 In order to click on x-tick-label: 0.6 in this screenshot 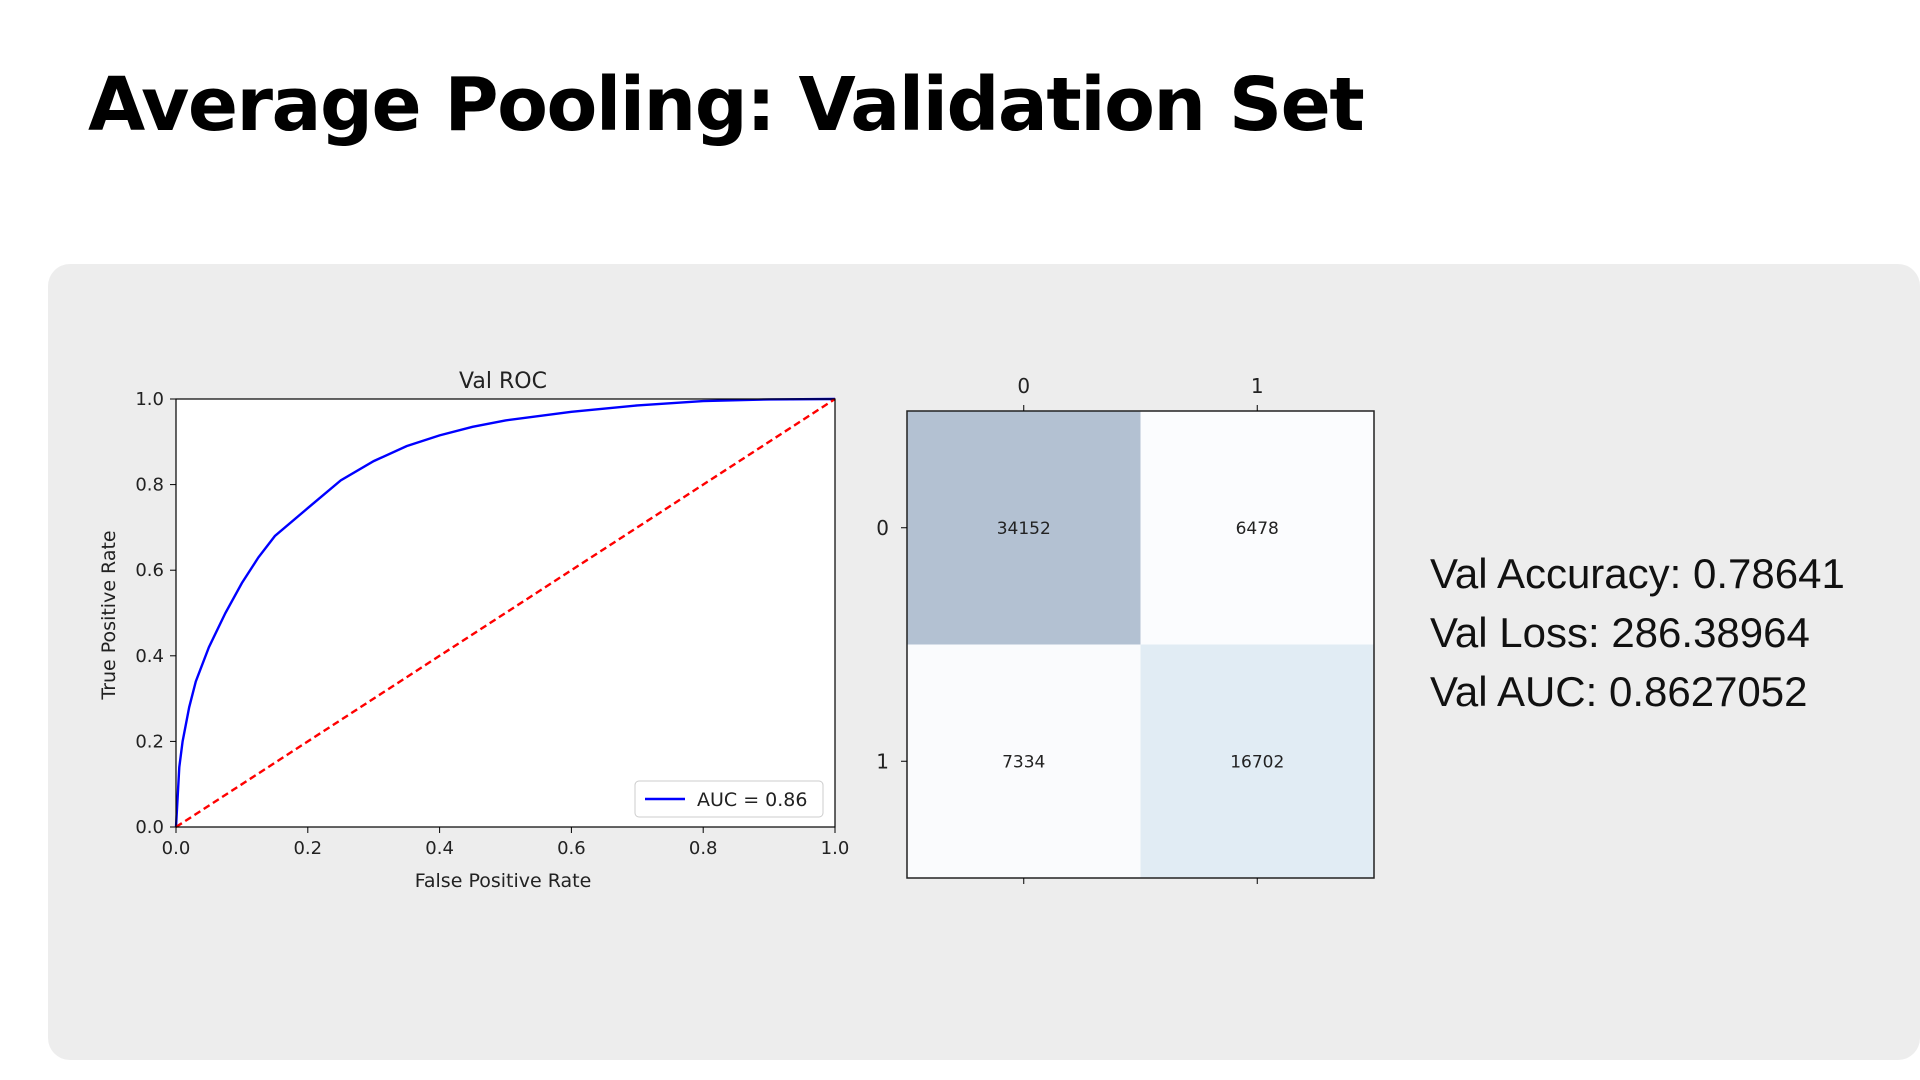, I will do `click(571, 848)`.